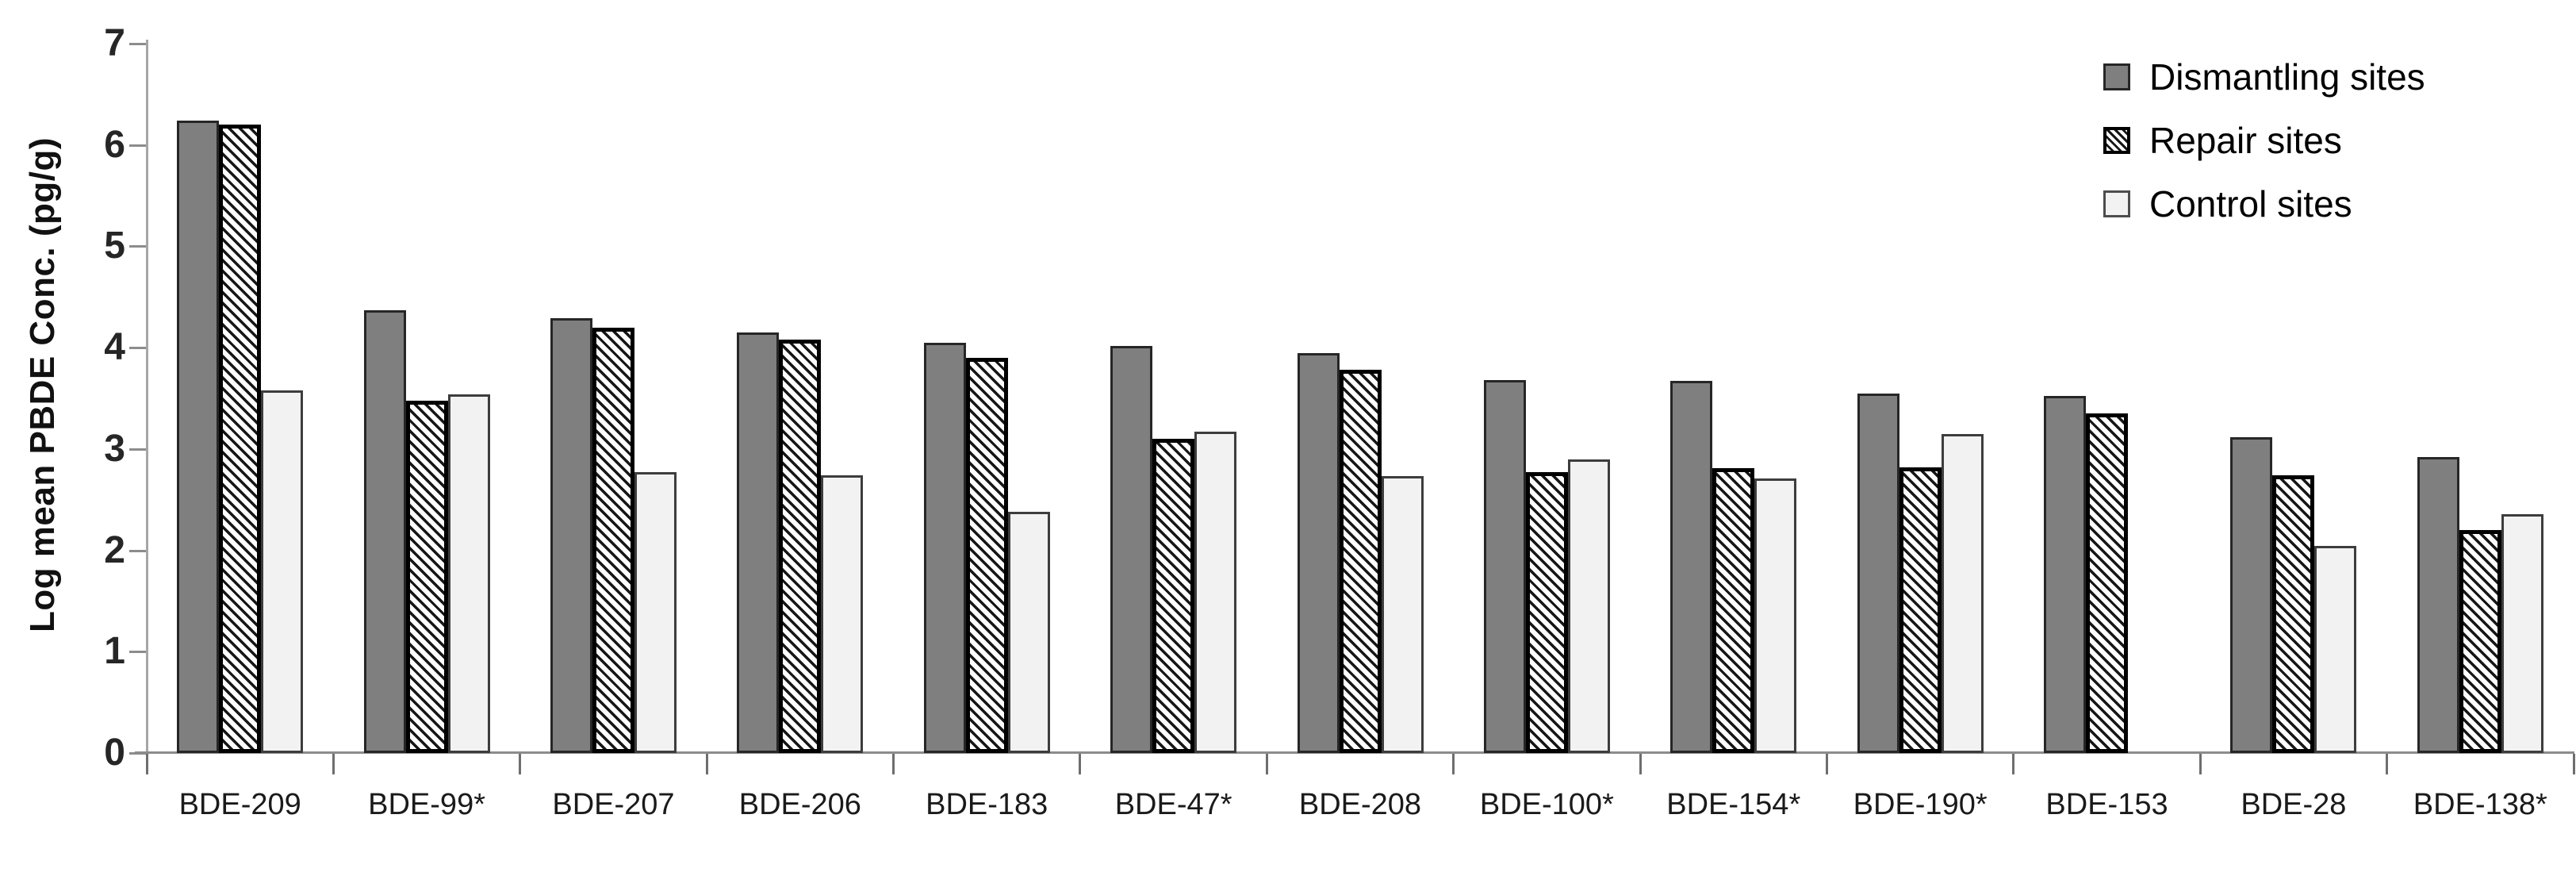  Describe the element at coordinates (1504, 566) in the screenshot. I see `bar-dismantling-bde-100*` at that location.